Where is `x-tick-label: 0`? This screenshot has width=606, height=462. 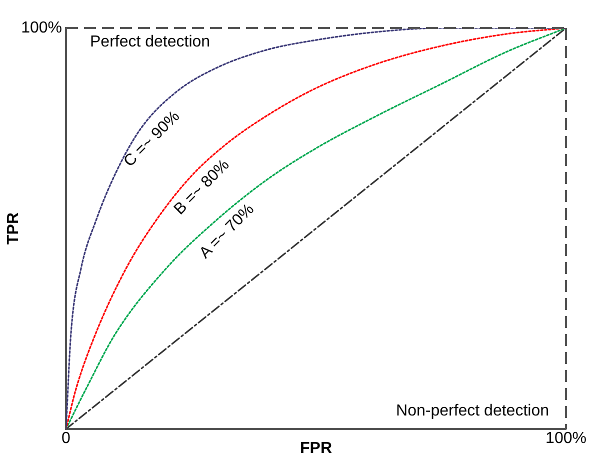
x-tick-label: 0 is located at coordinates (66, 439).